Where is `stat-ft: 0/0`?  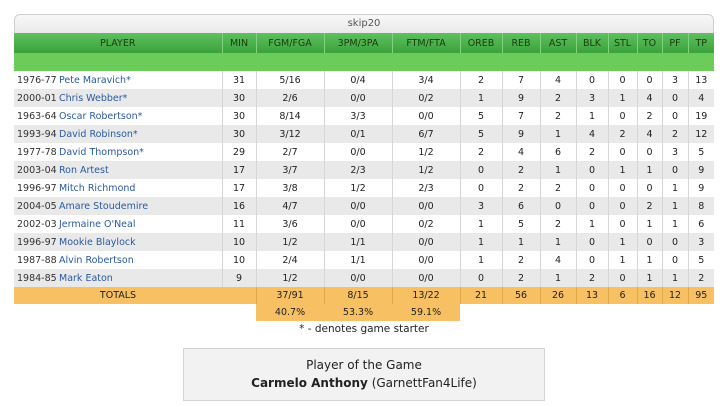
stat-ft: 0/0 is located at coordinates (426, 260).